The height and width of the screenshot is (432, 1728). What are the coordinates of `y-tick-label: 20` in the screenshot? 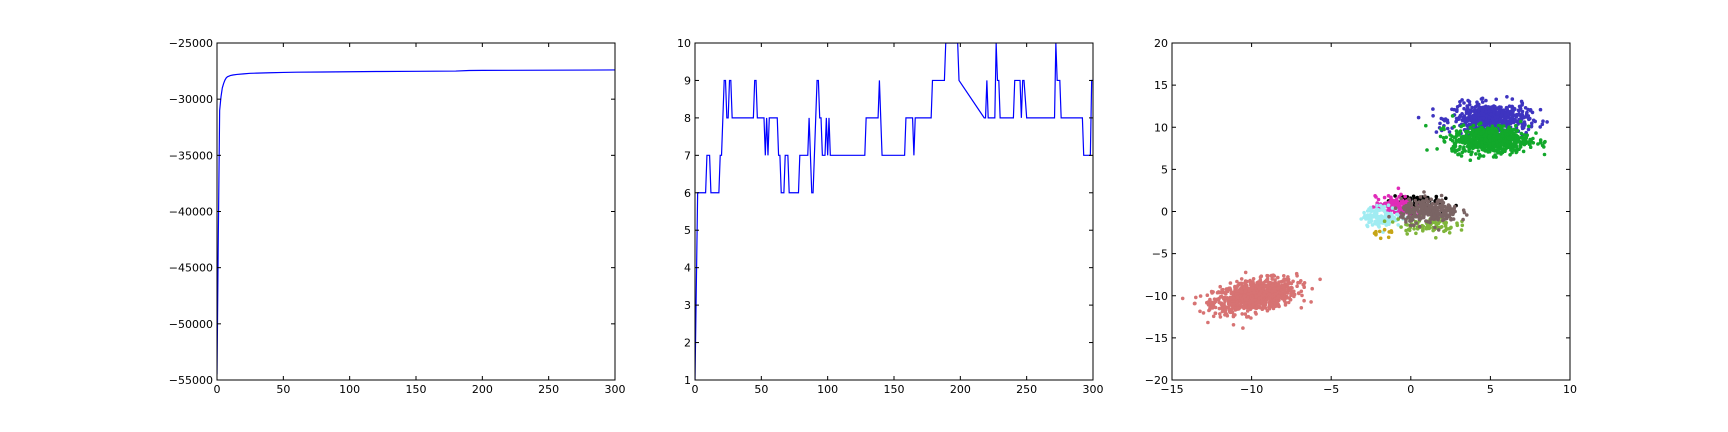 It's located at (1161, 43).